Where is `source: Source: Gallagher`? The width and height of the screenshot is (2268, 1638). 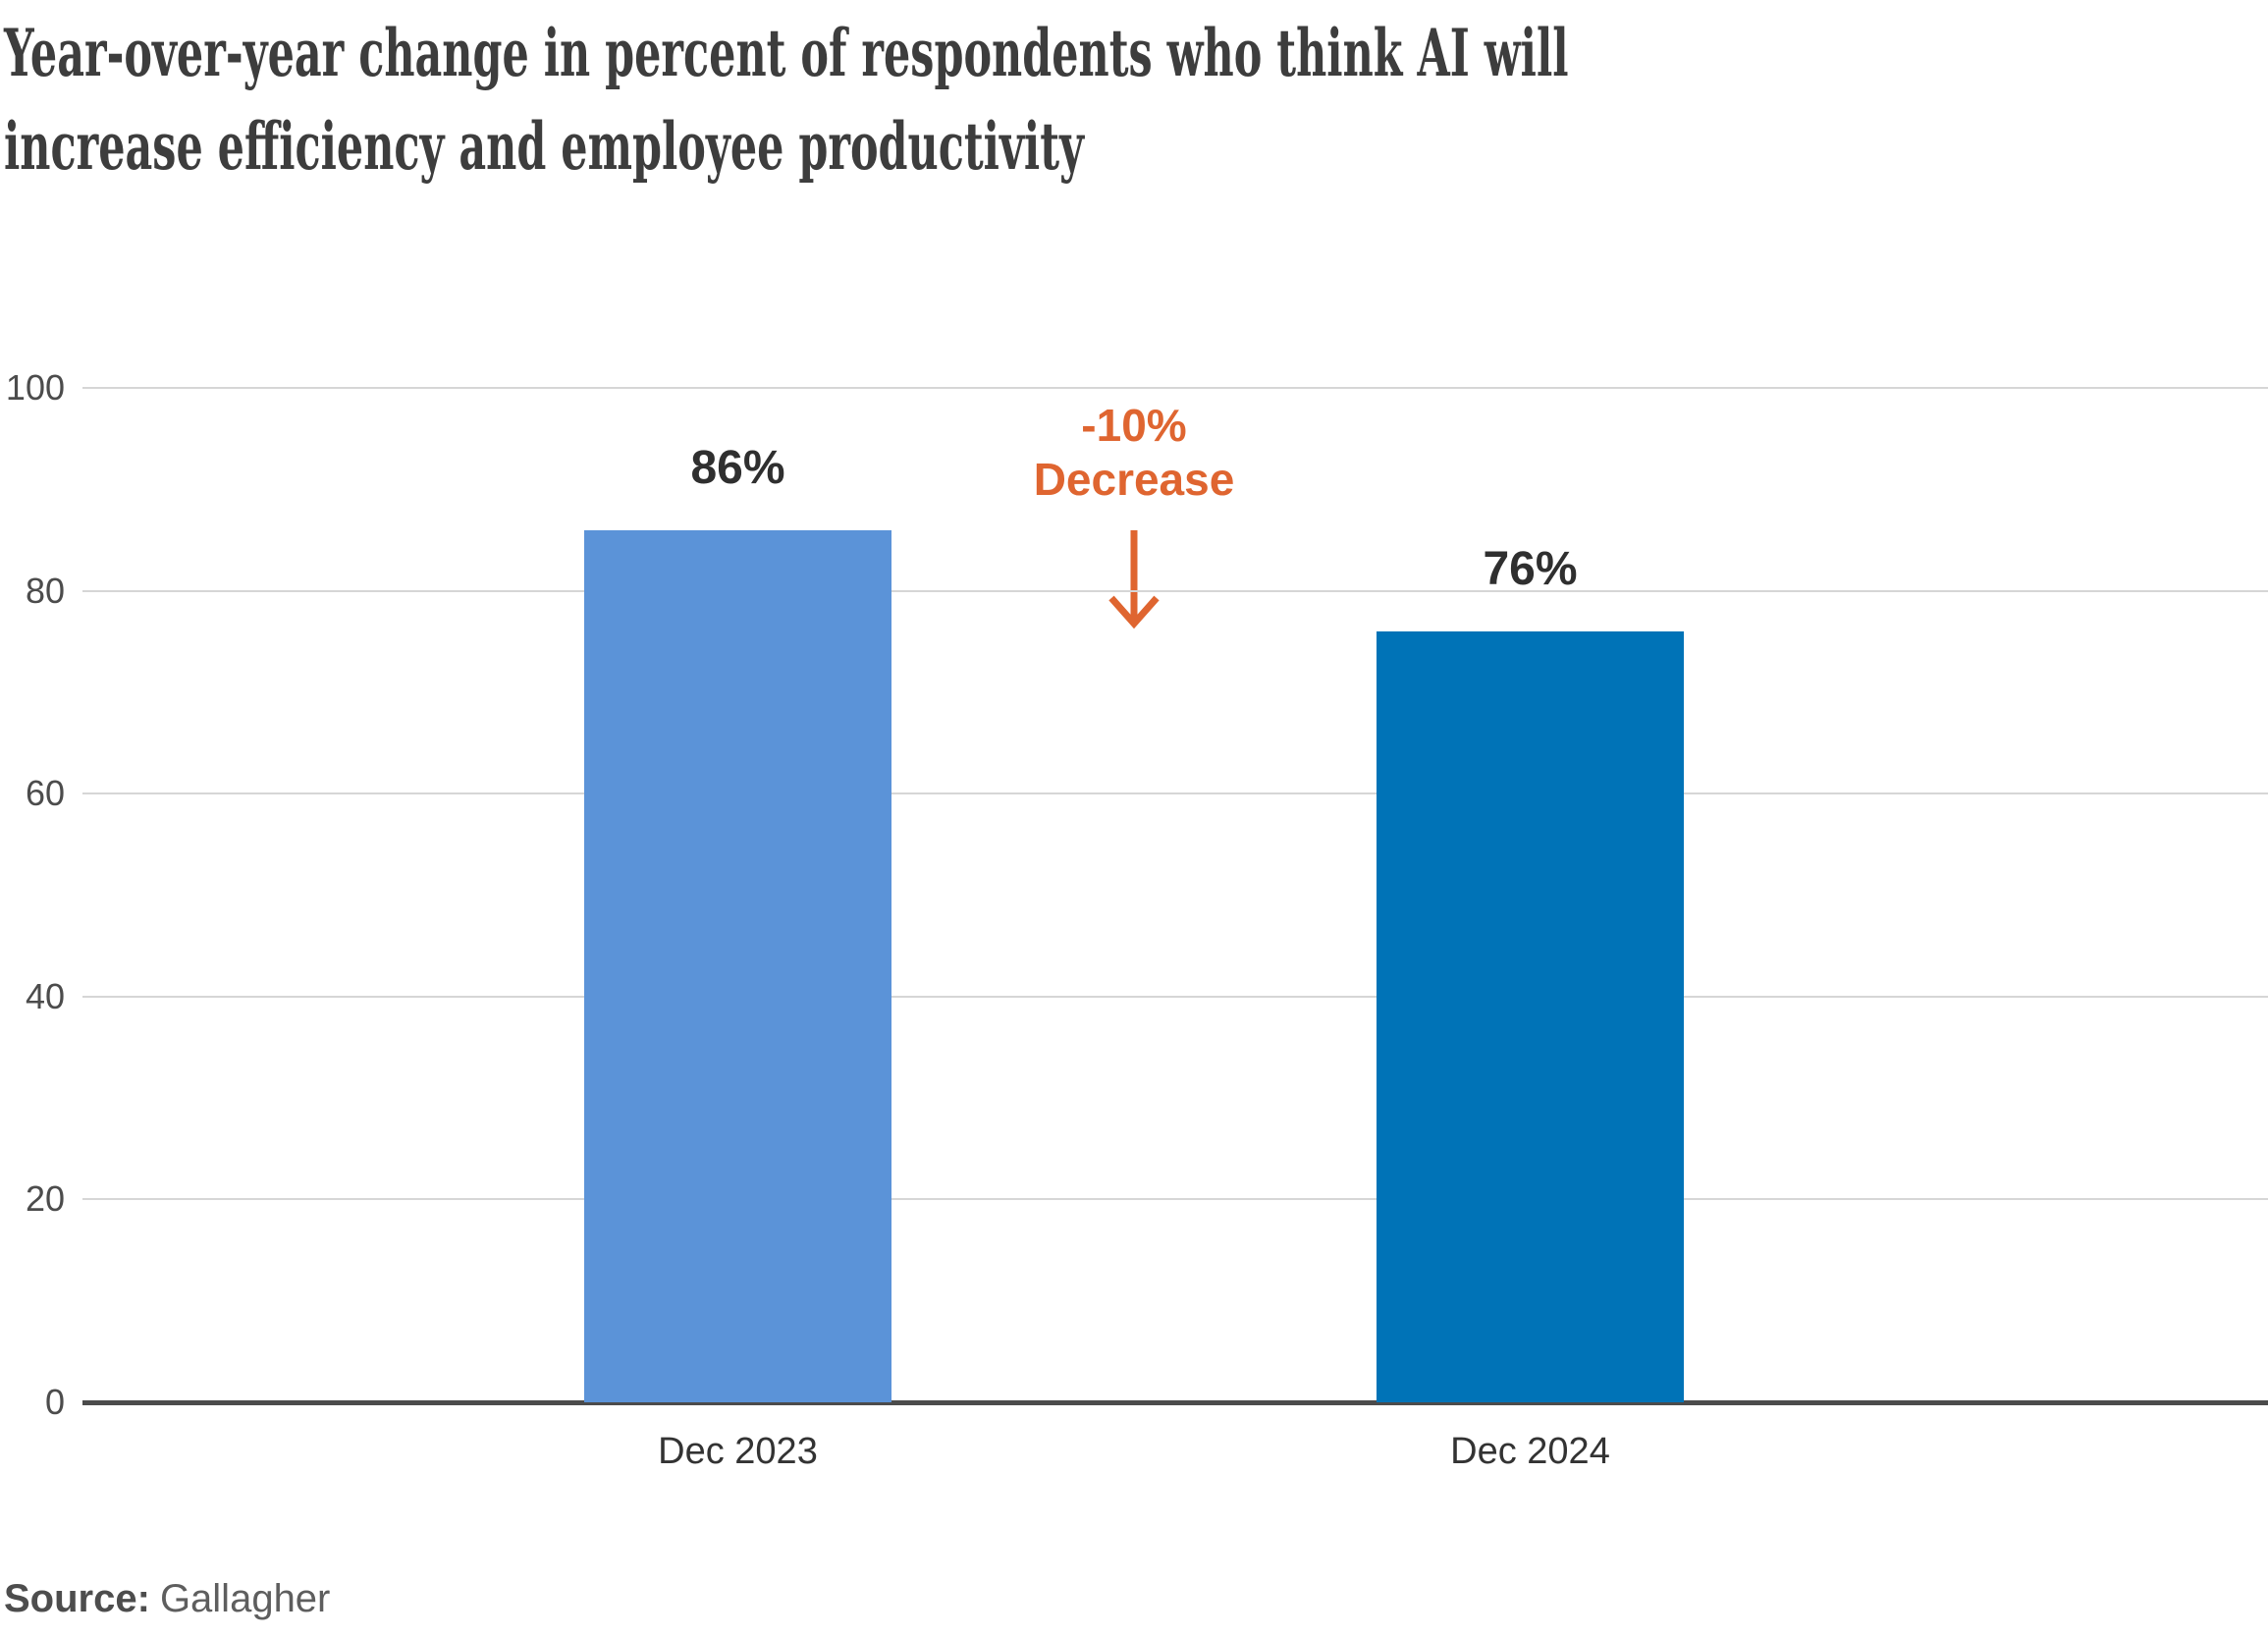 source: Source: Gallagher is located at coordinates (167, 1598).